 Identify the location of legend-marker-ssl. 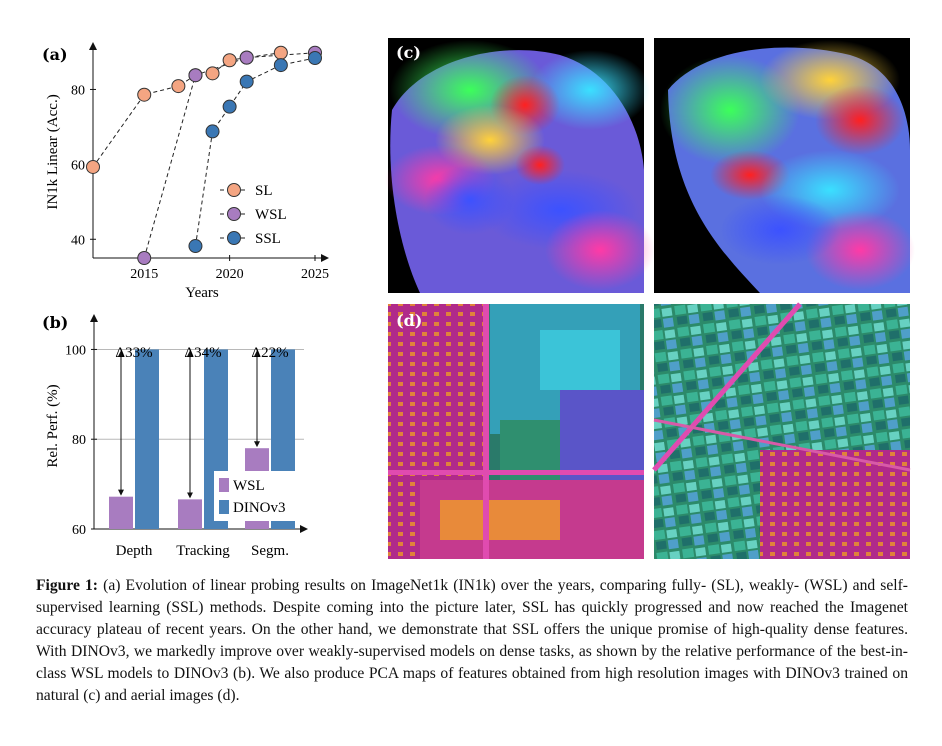
(234, 238).